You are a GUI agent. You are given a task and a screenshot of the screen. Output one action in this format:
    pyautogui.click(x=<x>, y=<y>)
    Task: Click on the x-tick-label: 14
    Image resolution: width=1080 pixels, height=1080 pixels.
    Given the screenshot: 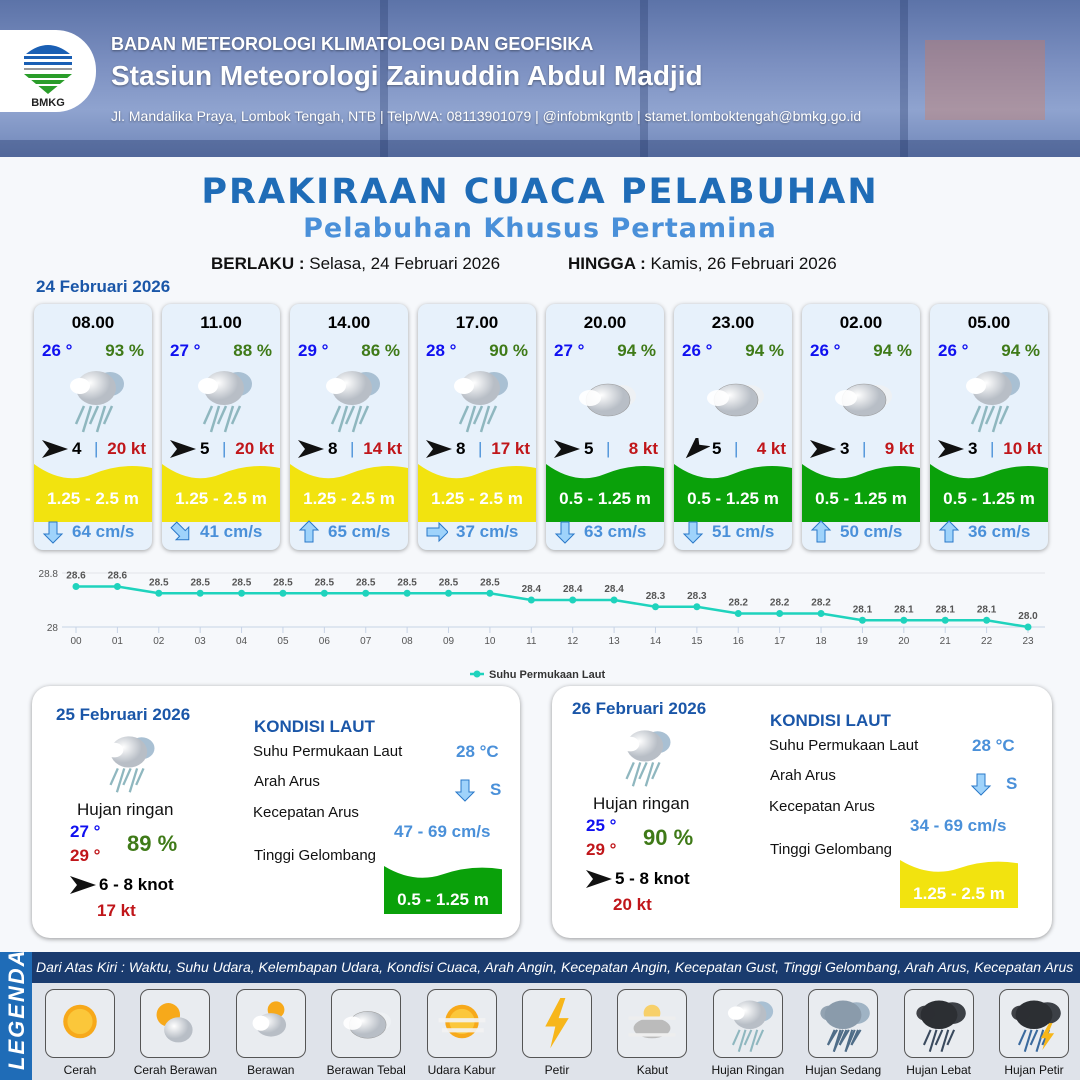 What is the action you would take?
    pyautogui.click(x=656, y=641)
    